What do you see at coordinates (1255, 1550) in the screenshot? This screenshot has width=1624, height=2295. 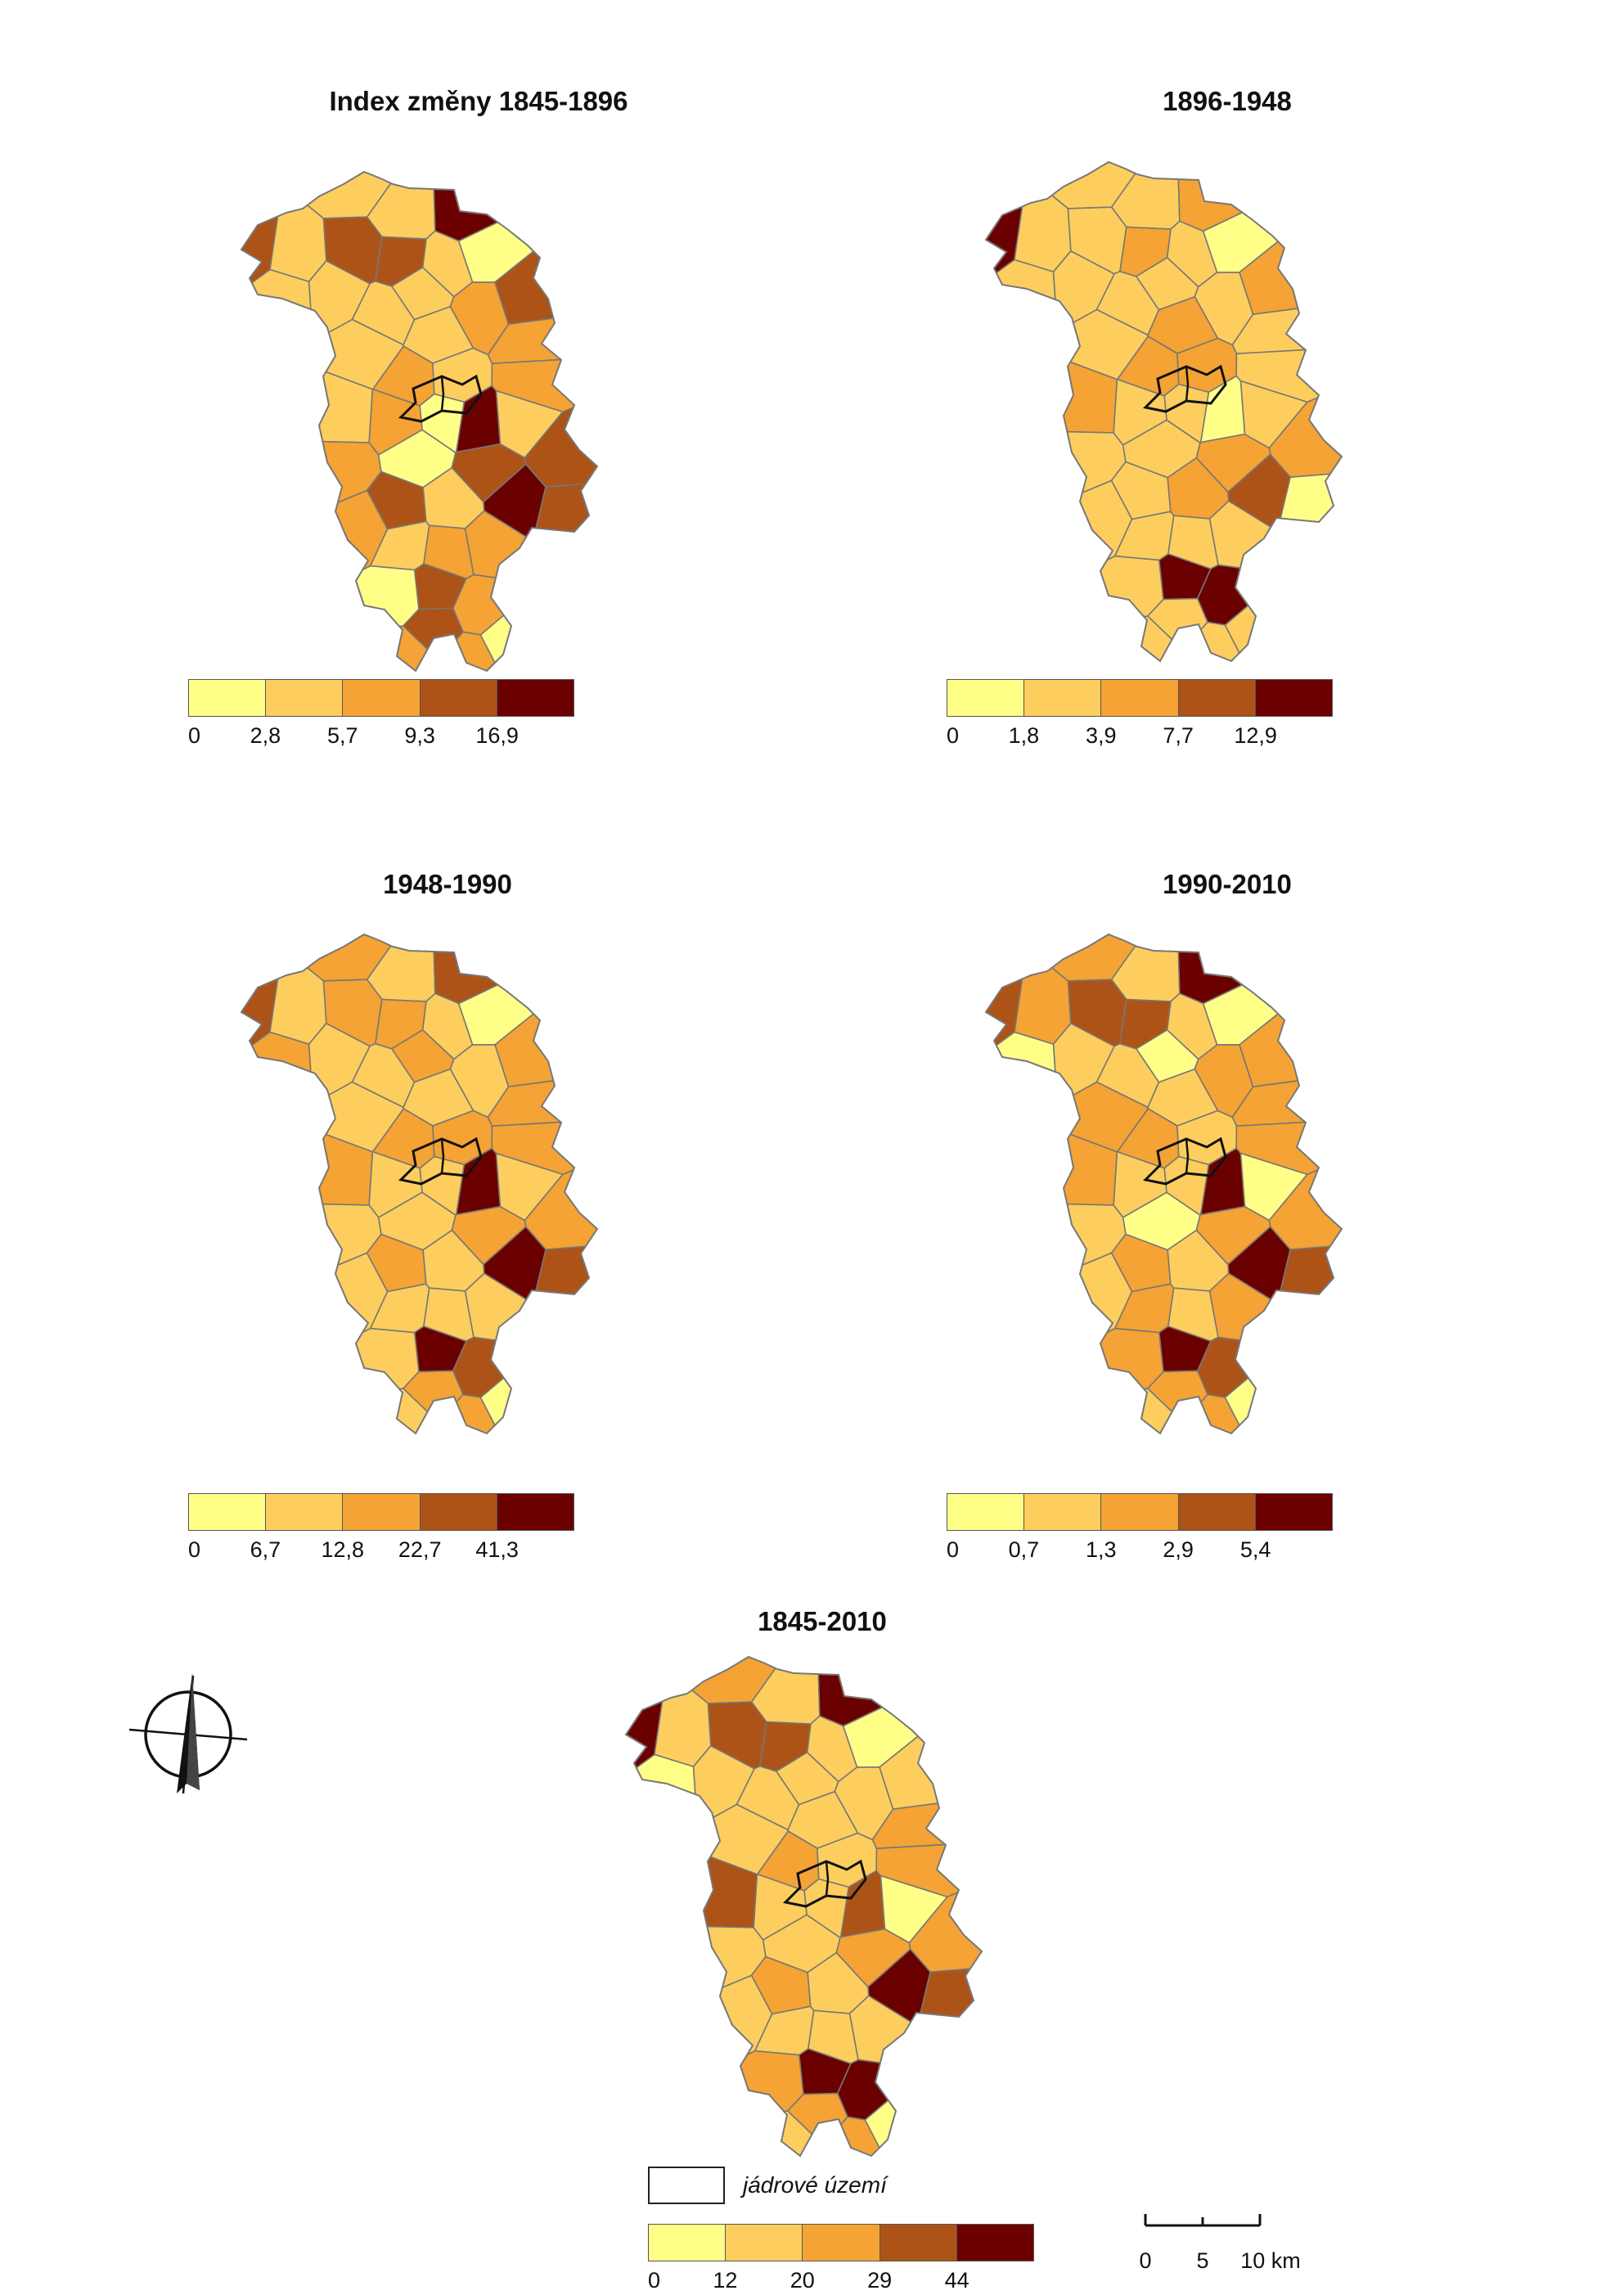 I see `legend-tick-label: 5,4` at bounding box center [1255, 1550].